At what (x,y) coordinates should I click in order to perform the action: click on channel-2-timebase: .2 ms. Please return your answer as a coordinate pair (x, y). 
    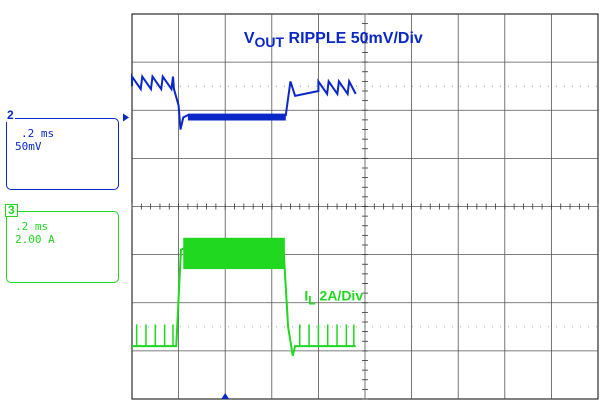
    Looking at the image, I should click on (38, 133).